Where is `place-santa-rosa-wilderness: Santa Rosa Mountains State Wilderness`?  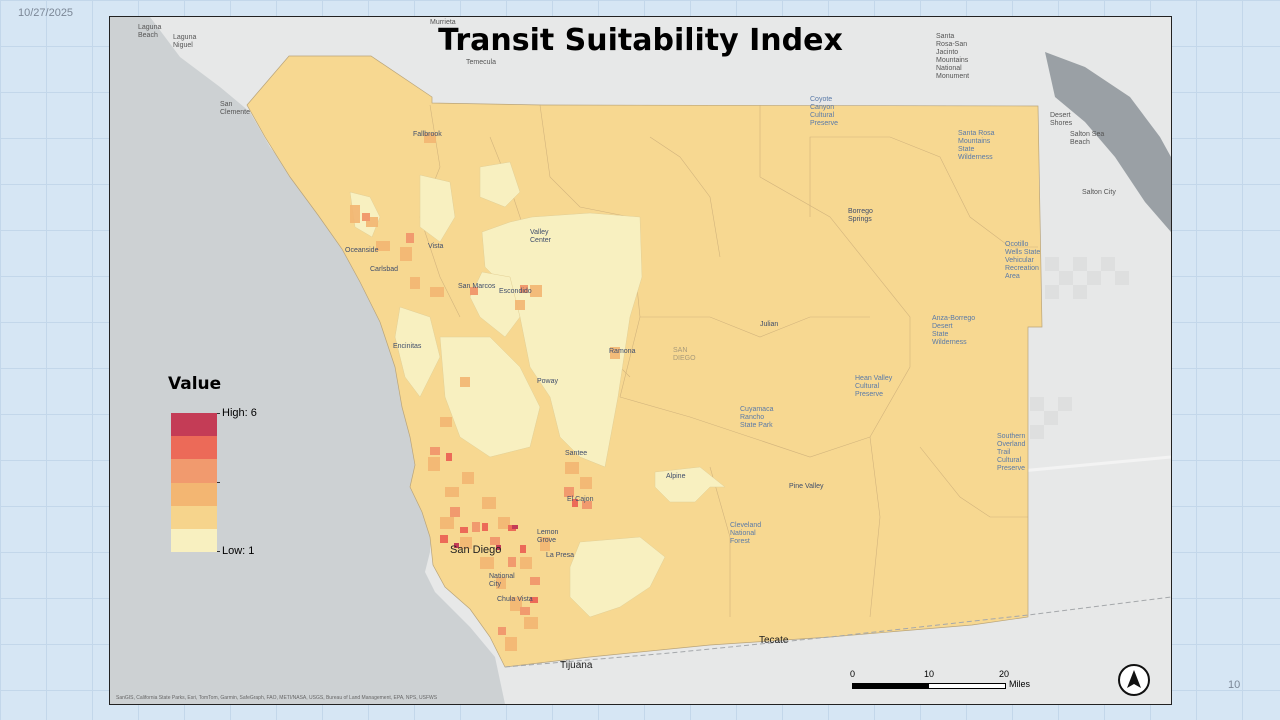 place-santa-rosa-wilderness: Santa Rosa Mountains State Wilderness is located at coordinates (976, 145).